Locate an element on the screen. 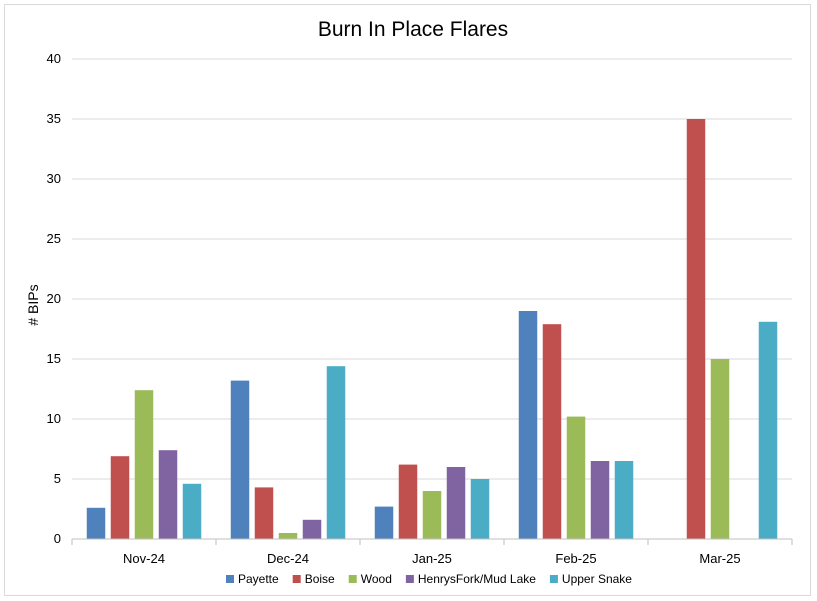  x-category-label: Dec-24 is located at coordinates (288, 558).